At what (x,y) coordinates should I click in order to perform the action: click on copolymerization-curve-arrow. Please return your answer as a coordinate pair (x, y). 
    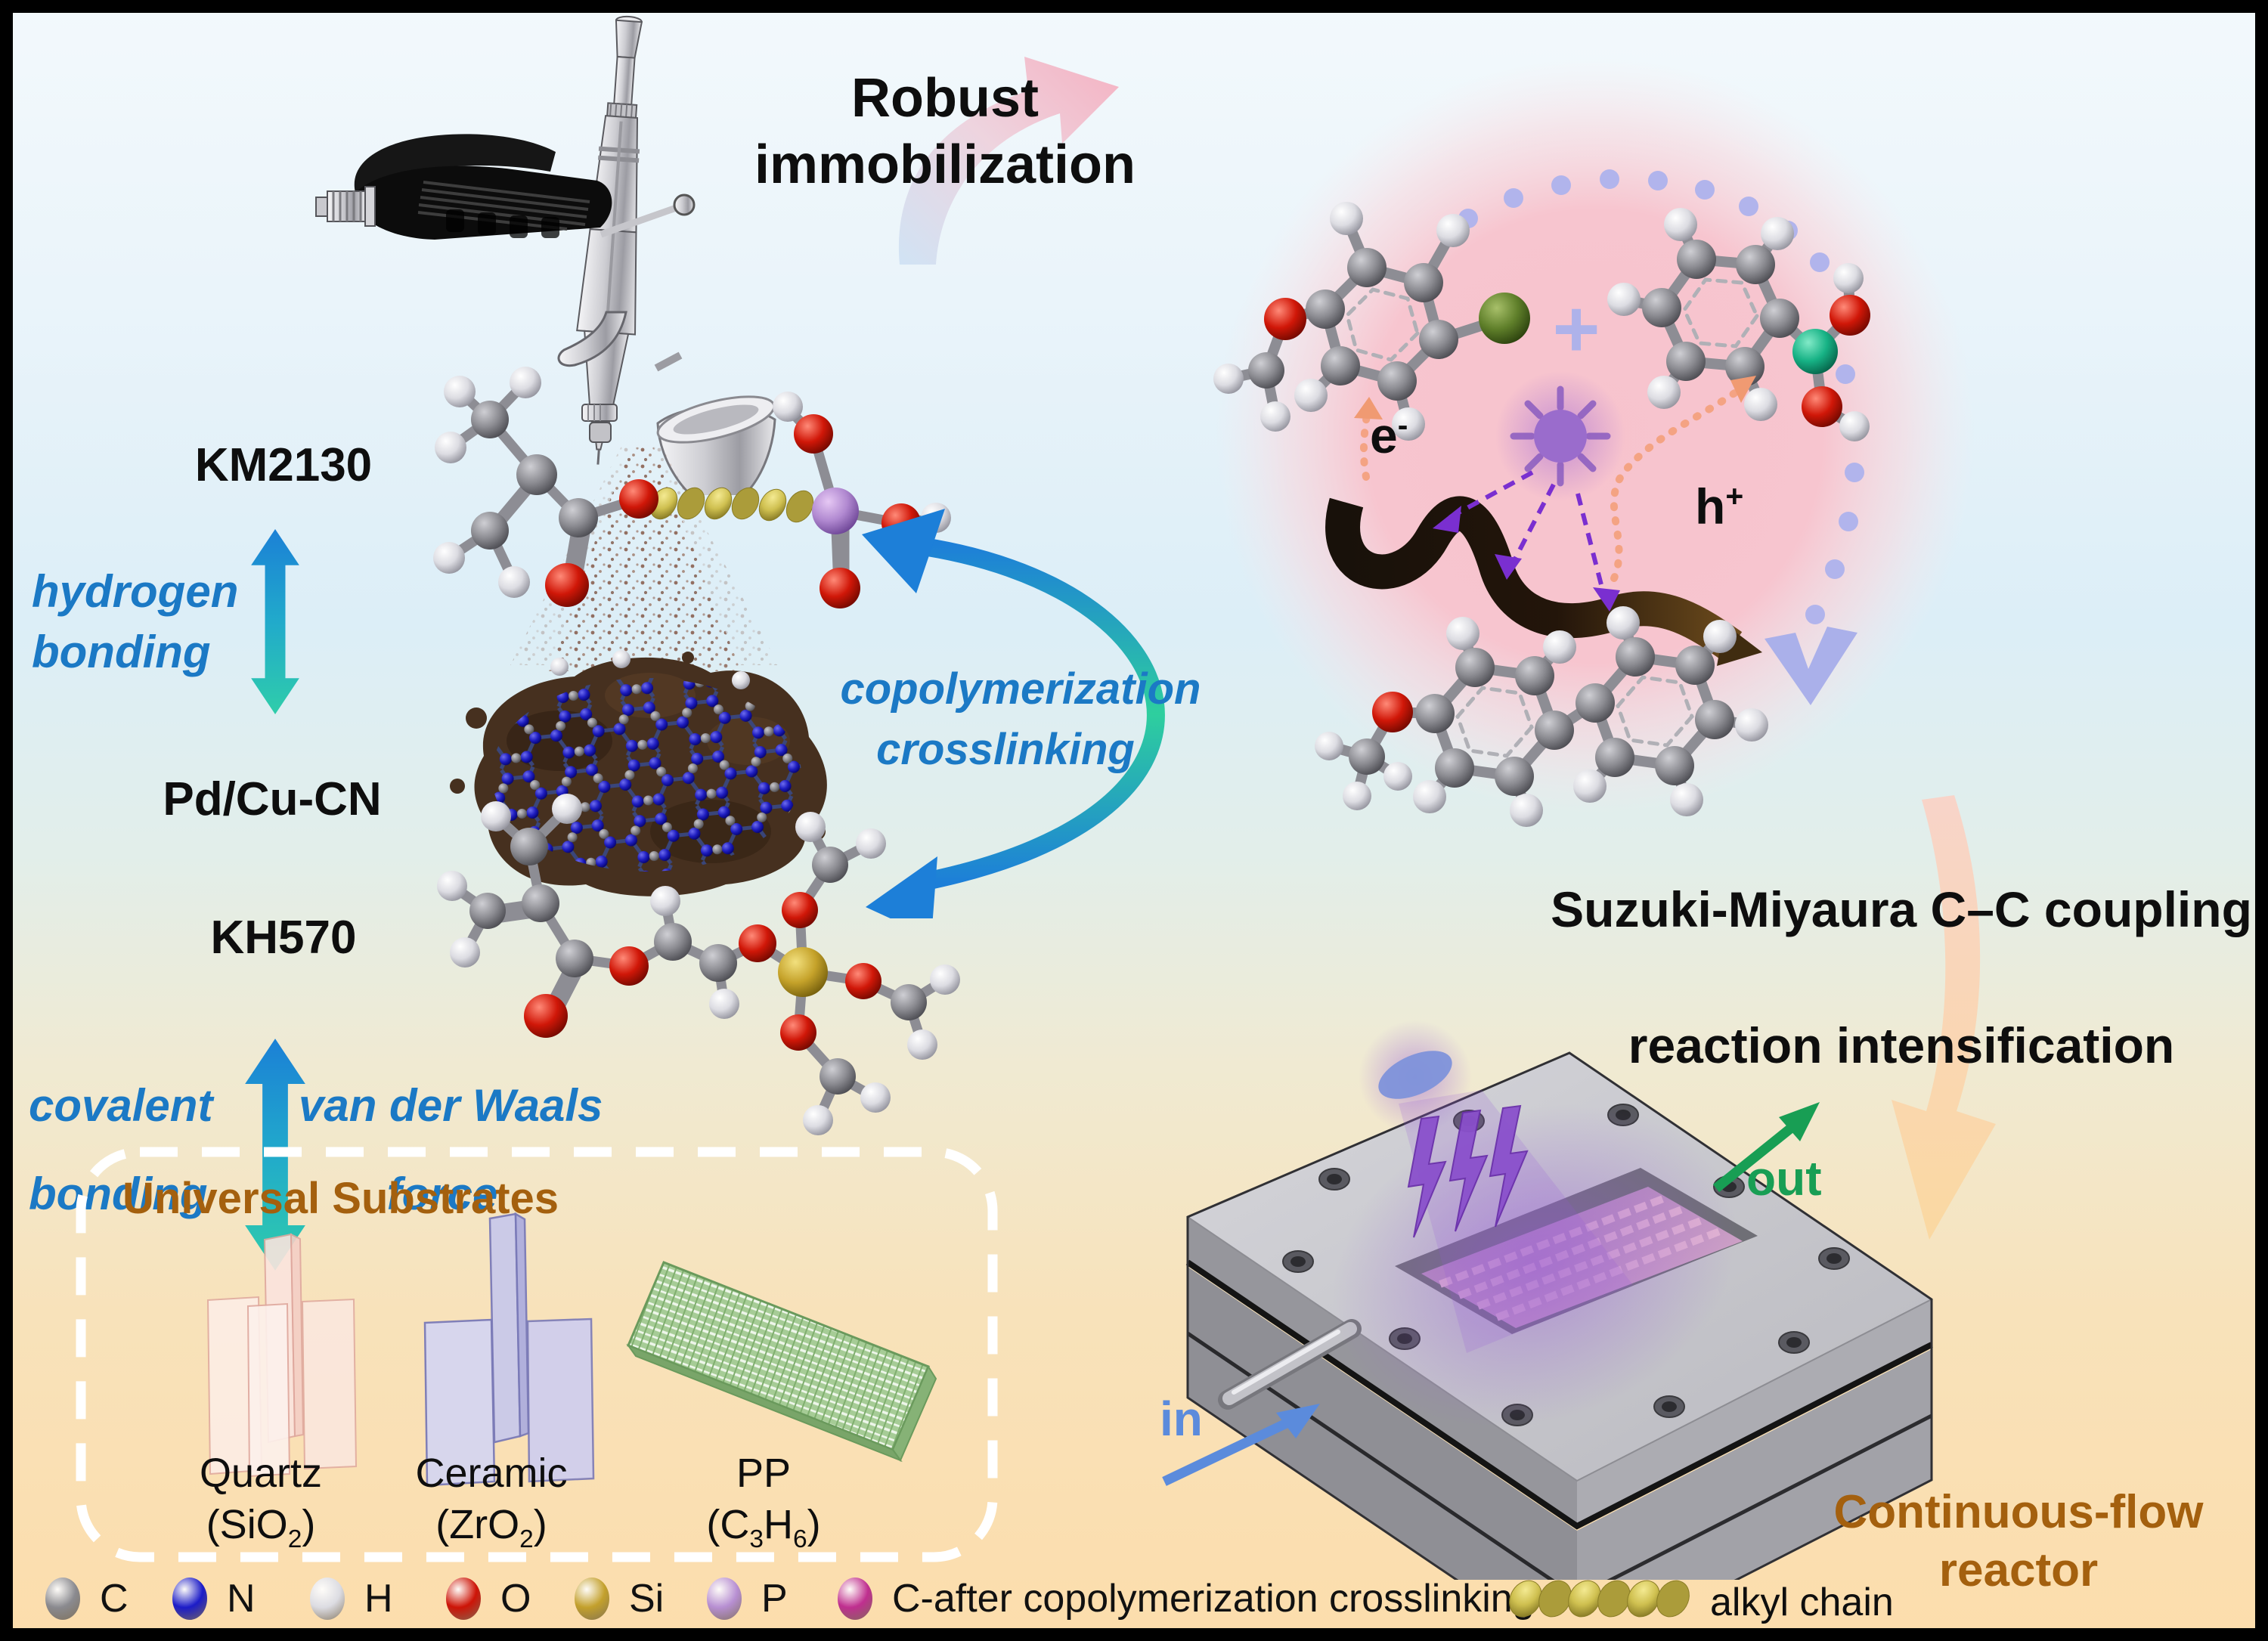
    Looking at the image, I should click on (1013, 713).